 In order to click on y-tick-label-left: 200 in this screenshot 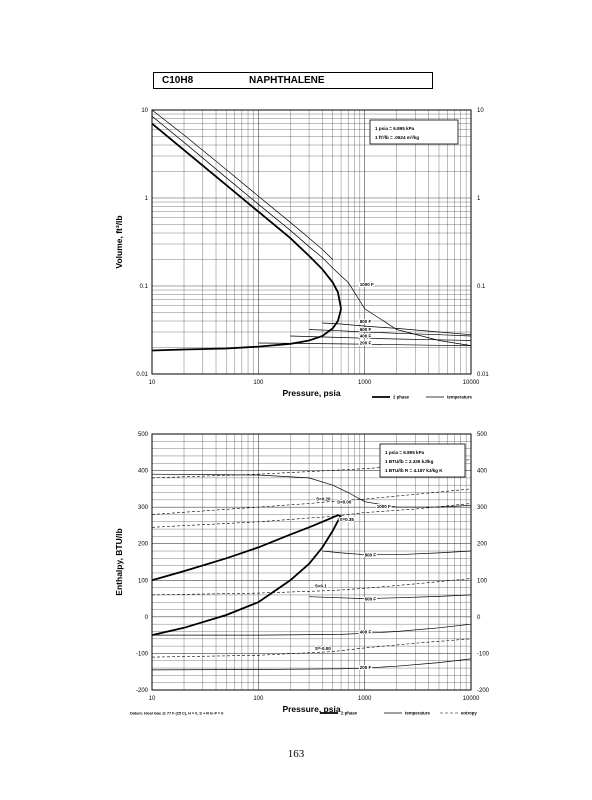, I will do `click(143, 545)`.